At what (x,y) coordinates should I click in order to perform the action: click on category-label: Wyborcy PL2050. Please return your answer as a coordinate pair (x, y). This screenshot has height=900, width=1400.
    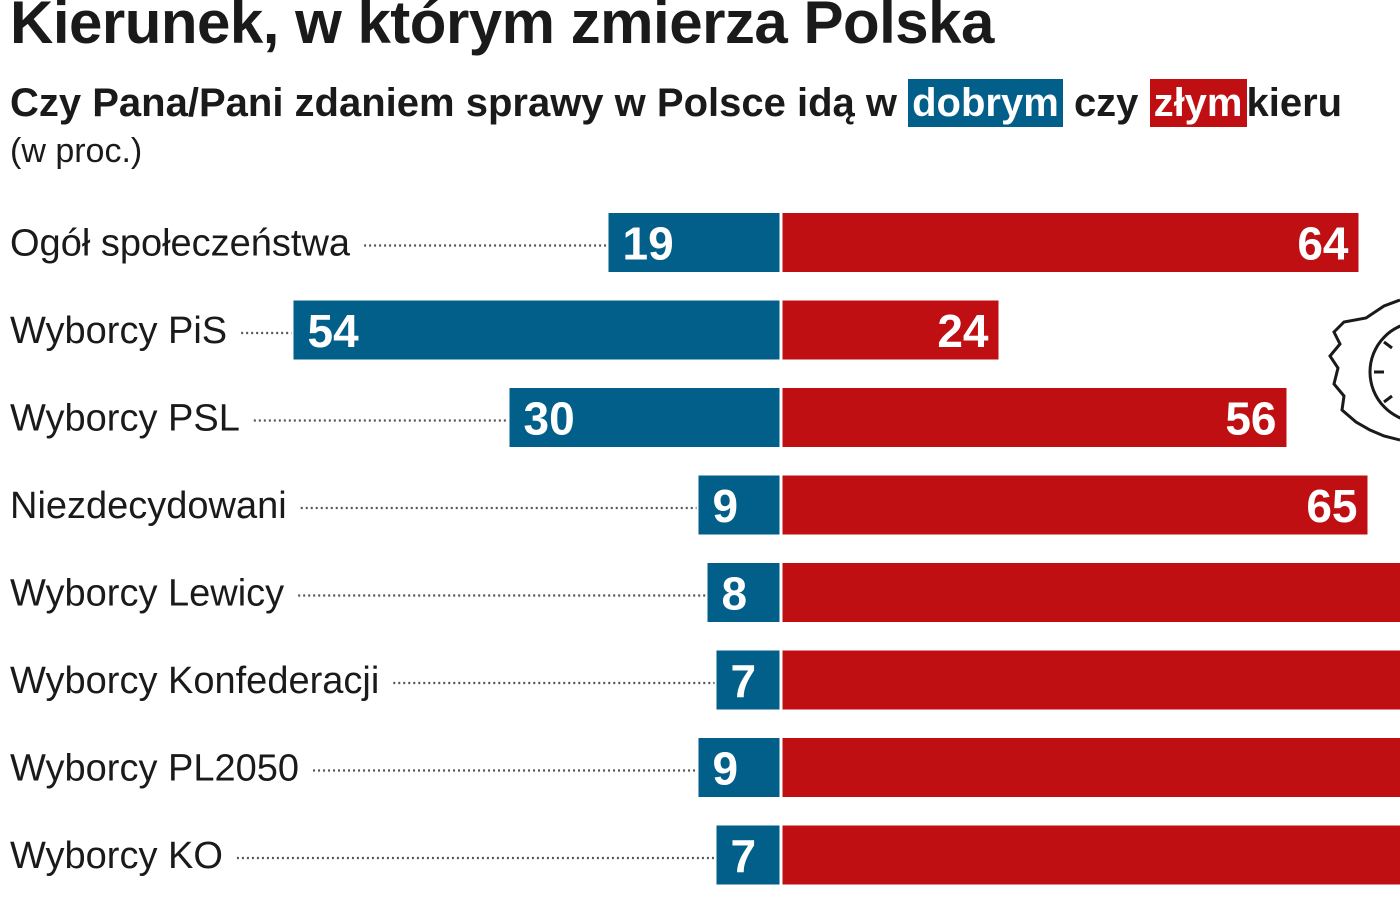
    Looking at the image, I should click on (154, 769).